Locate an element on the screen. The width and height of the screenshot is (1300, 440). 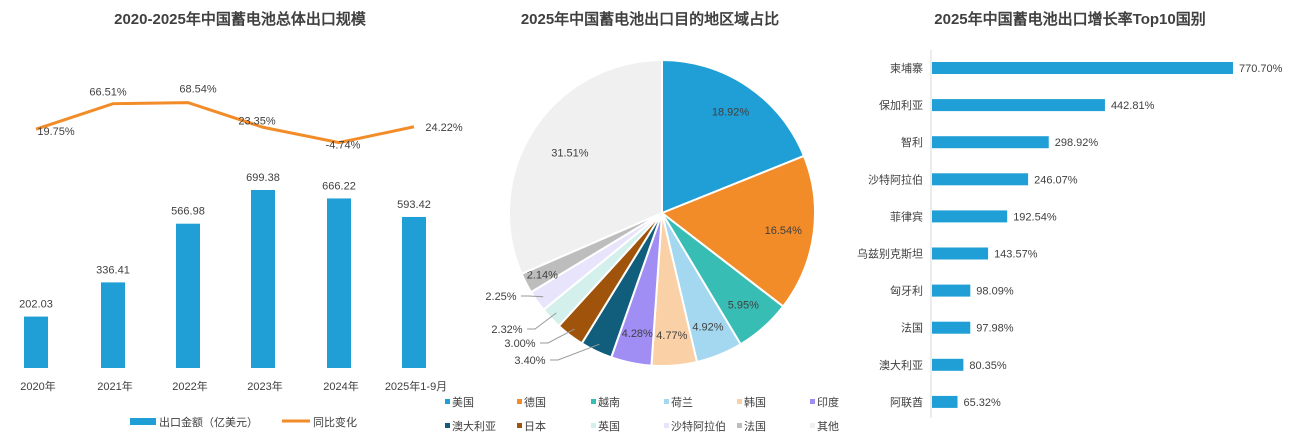
y-tick-label: 沙特阿拉伯 is located at coordinates (895, 179).